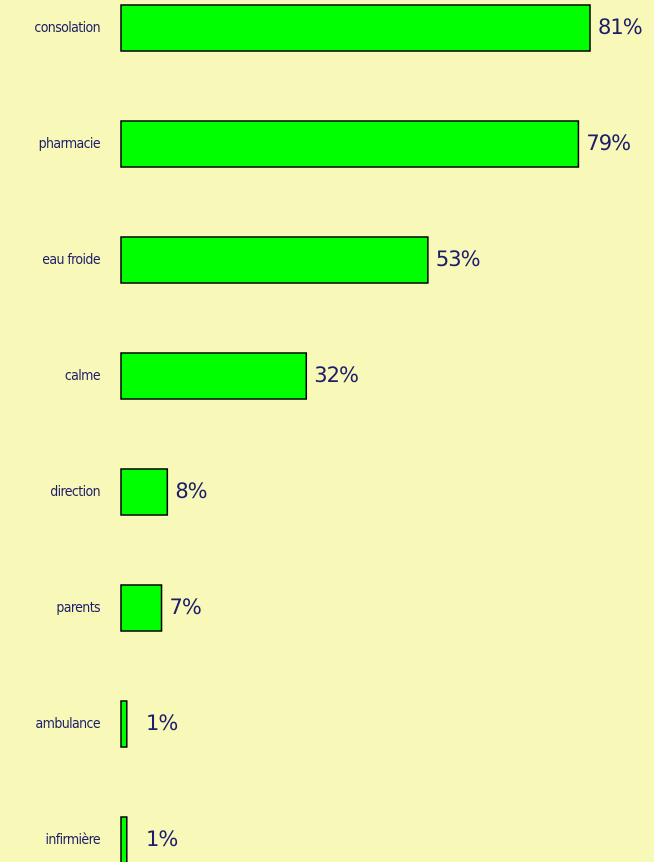 This screenshot has height=862, width=654. I want to click on category-label: ambulance, so click(68, 724).